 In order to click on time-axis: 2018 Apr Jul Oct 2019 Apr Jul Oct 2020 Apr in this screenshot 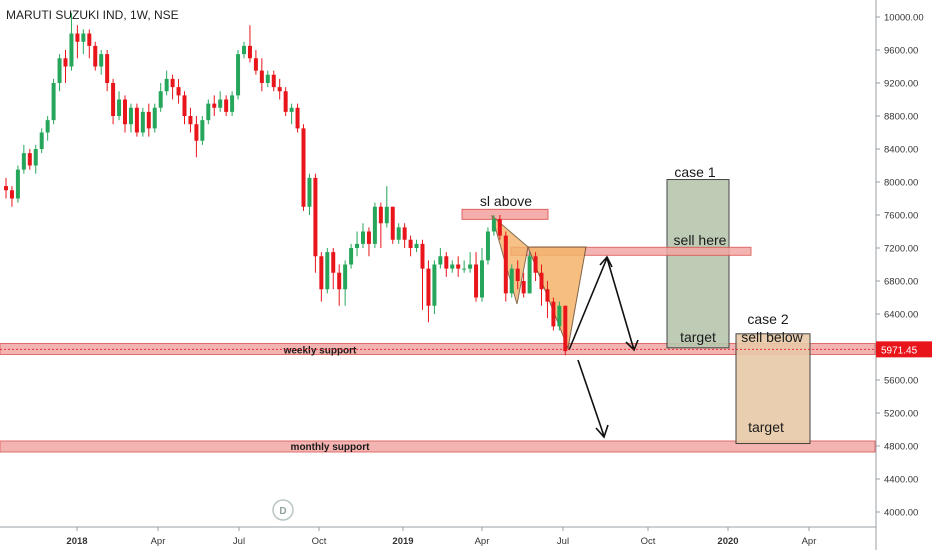, I will do `click(438, 536)`.